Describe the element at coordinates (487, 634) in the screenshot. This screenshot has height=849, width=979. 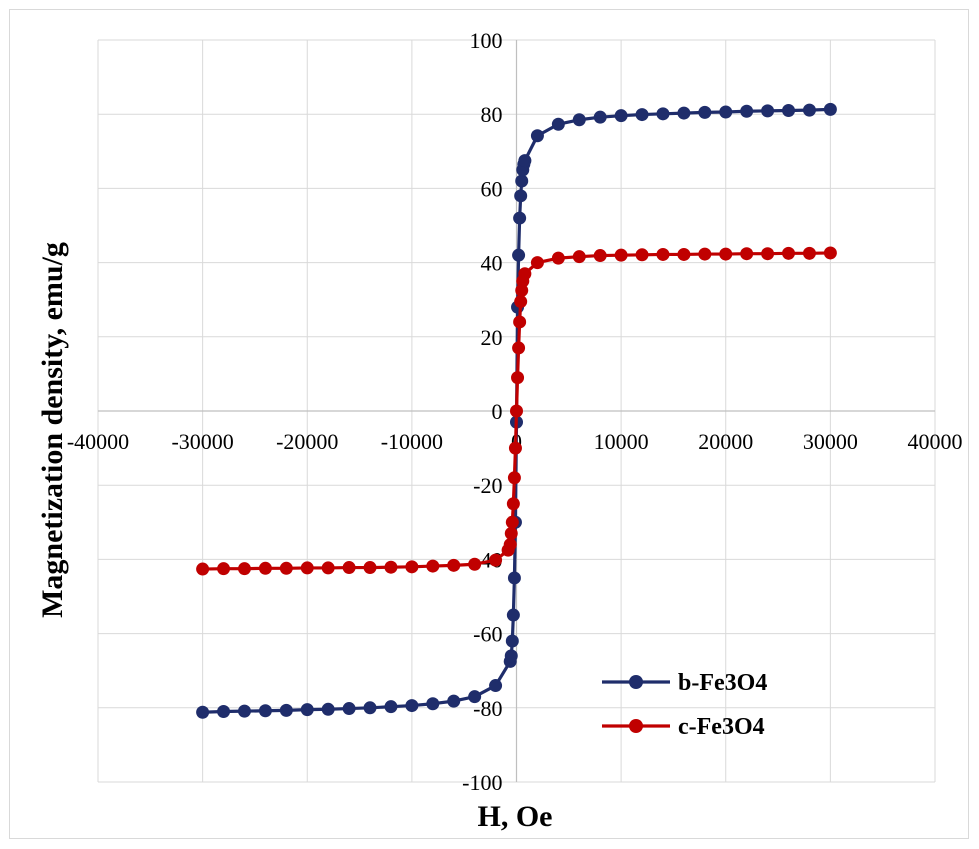
I see `y-tick-label: -60` at that location.